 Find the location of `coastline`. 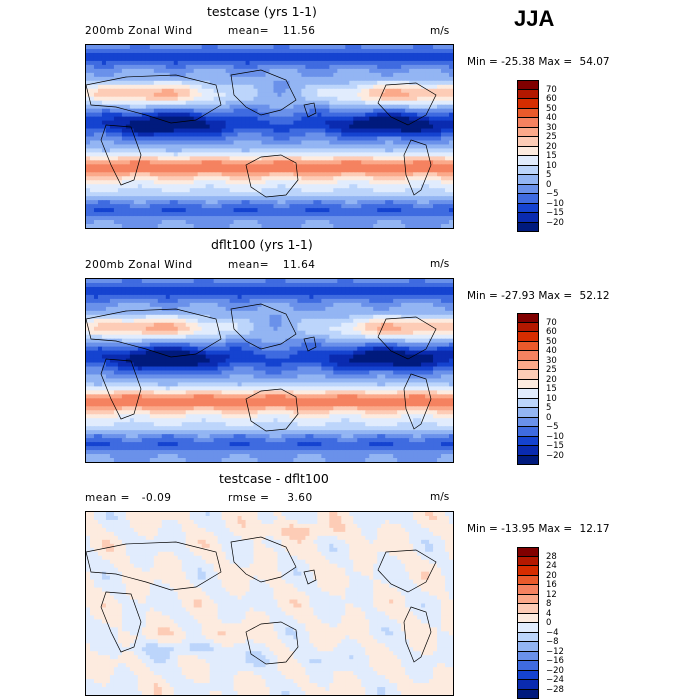

coastline is located at coordinates (154, 99).